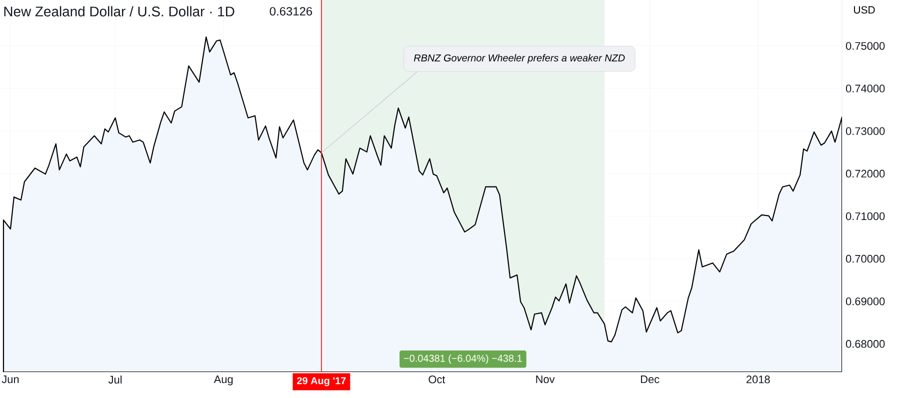  Describe the element at coordinates (291, 11) in the screenshot. I see `chart-subtitle: 0.63126` at that location.